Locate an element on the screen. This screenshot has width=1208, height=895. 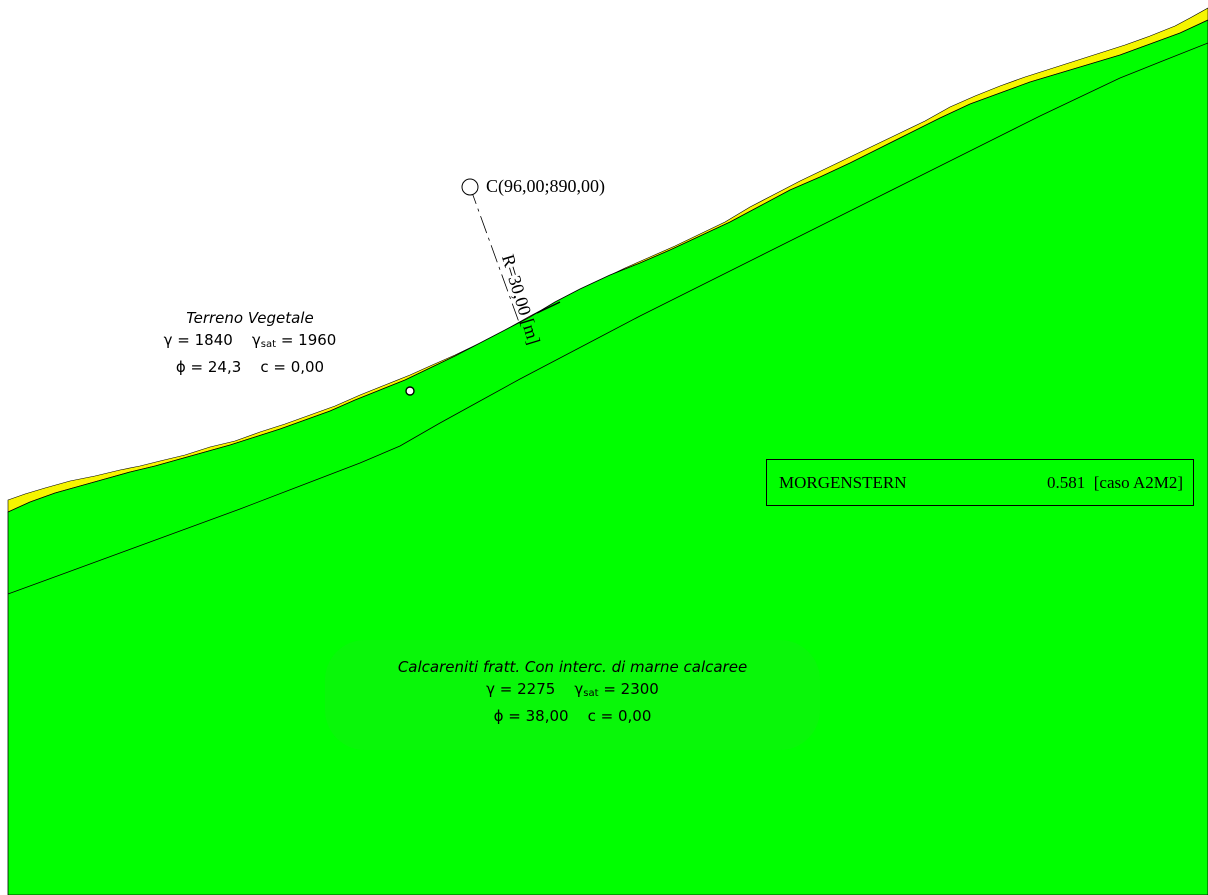
slip-surface-marker is located at coordinates (548, 307).